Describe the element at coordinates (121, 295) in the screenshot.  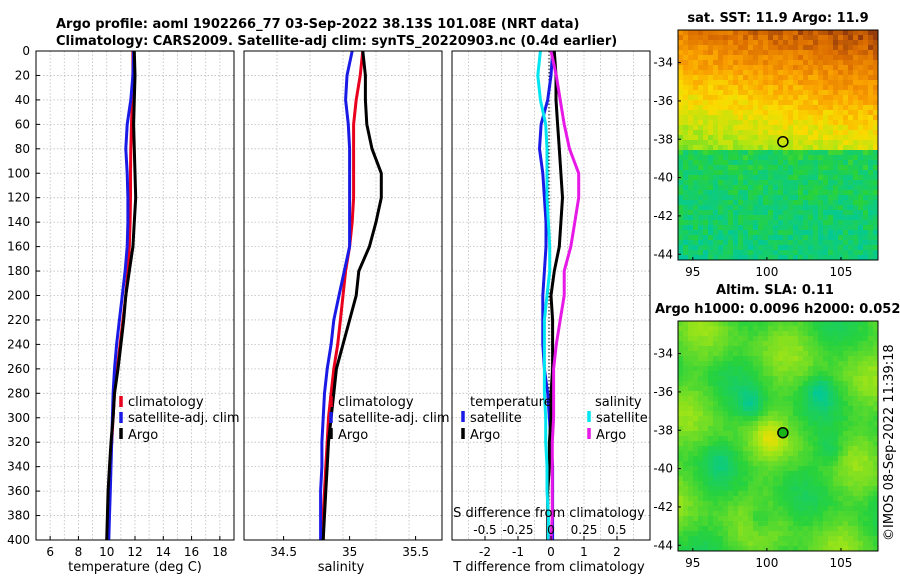
I see `series-argo` at that location.